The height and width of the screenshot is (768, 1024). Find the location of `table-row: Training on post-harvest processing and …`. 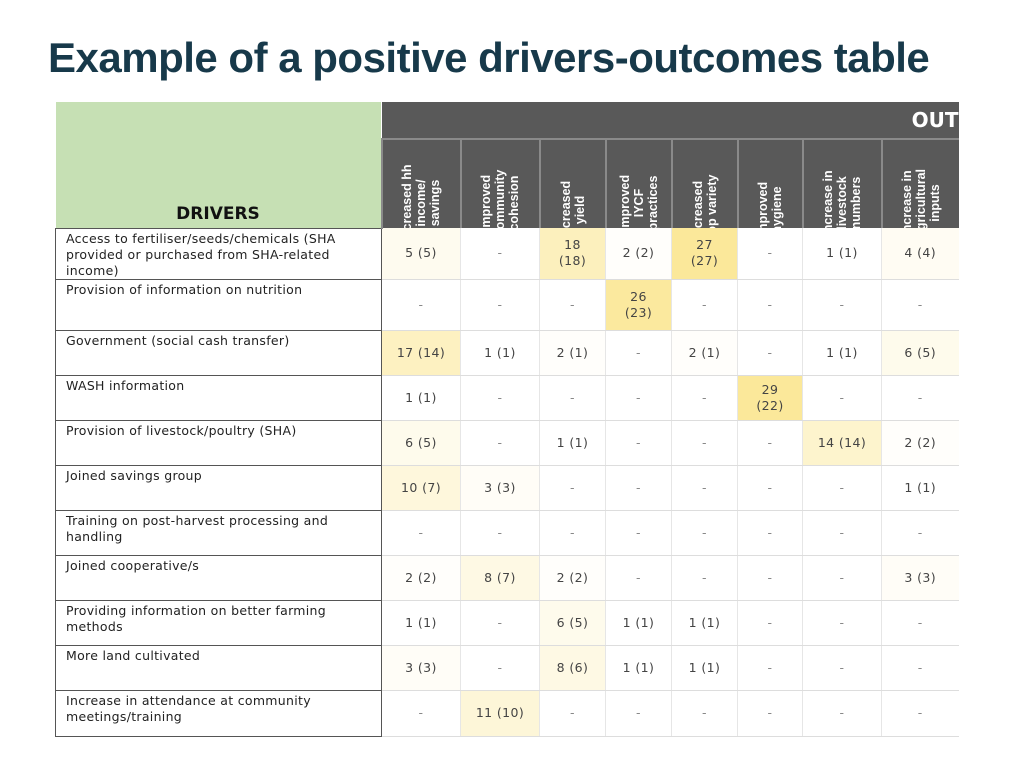

table-row: Training on post-harvest processing and … is located at coordinates (507, 532).